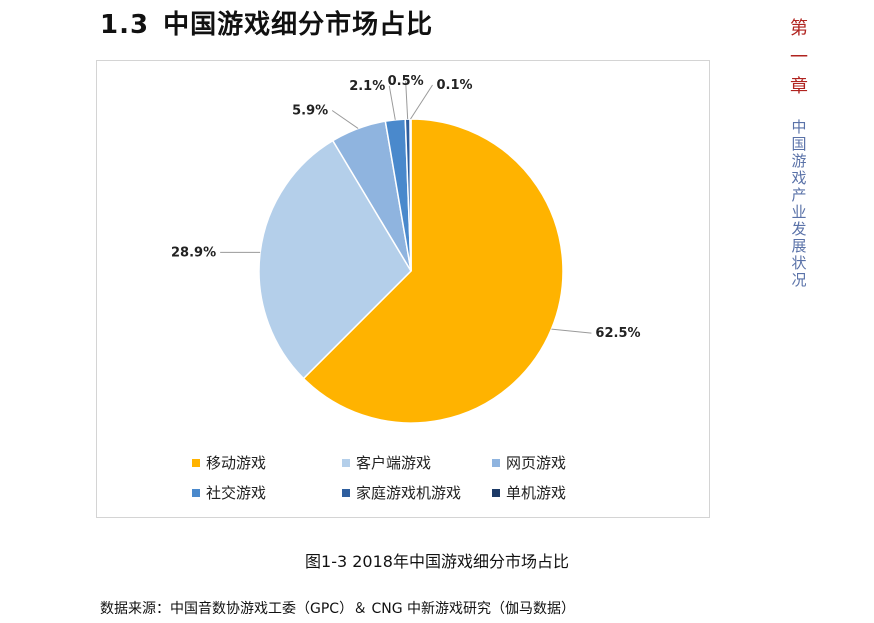  What do you see at coordinates (367, 86) in the screenshot?
I see `data-label: 2.1%` at bounding box center [367, 86].